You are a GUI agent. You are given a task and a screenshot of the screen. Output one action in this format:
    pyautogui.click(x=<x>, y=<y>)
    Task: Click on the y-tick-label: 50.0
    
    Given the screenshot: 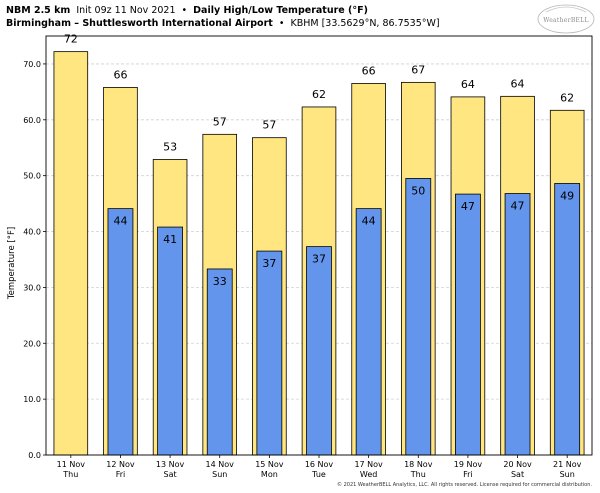 What is the action you would take?
    pyautogui.click(x=32, y=176)
    